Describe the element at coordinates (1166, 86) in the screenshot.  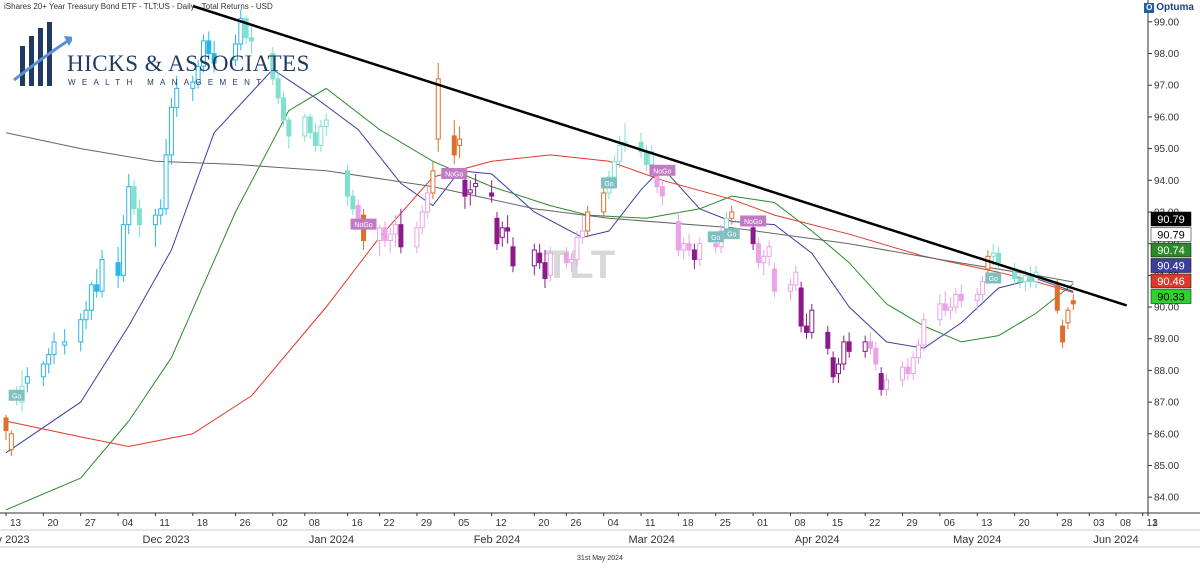
I see `y-tick-label: 97.00` at that location.